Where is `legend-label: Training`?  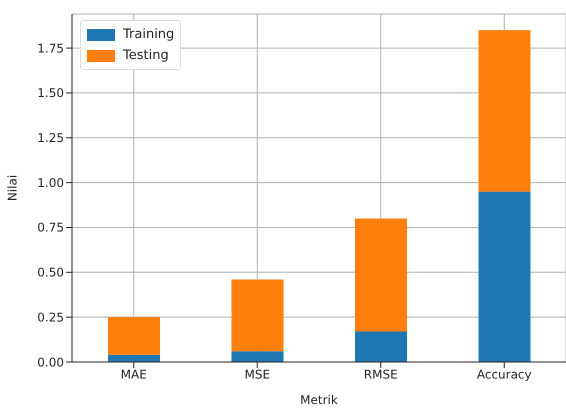
legend-label: Training is located at coordinates (148, 35).